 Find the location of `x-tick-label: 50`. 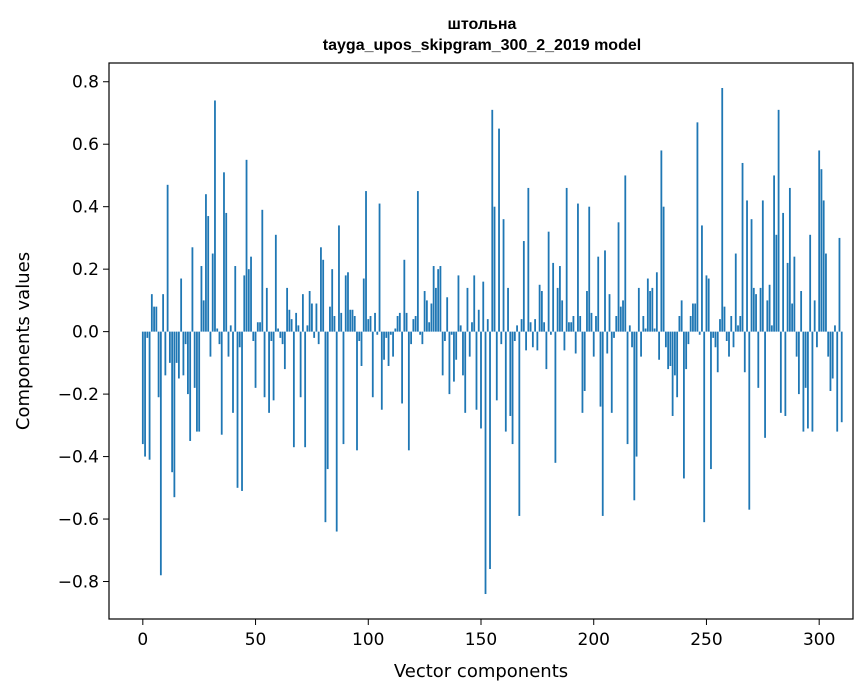

x-tick-label: 50 is located at coordinates (256, 640).